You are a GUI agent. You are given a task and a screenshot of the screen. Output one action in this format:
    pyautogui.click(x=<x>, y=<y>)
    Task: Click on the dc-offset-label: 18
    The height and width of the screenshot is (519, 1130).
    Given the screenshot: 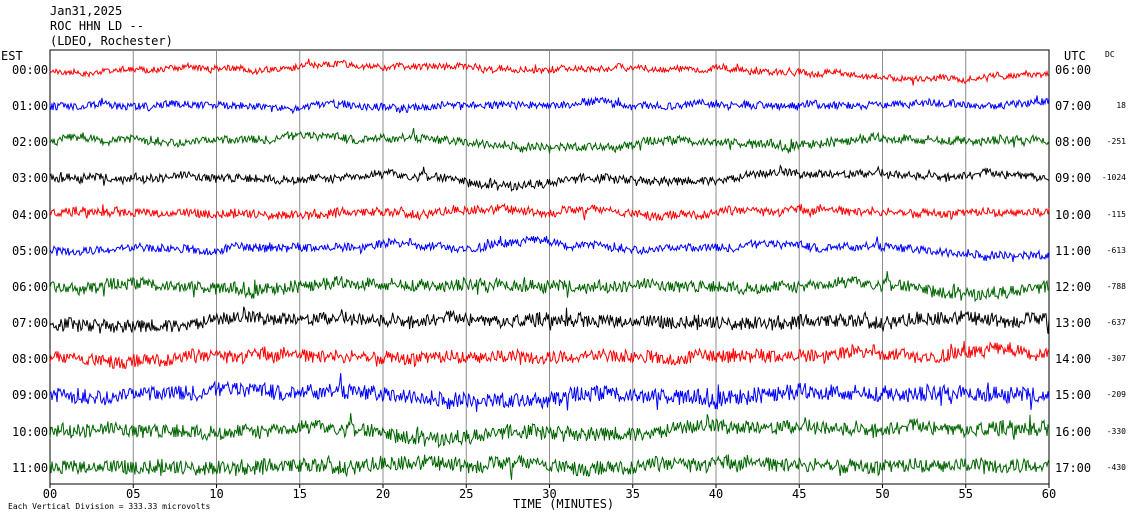 What is the action you would take?
    pyautogui.click(x=1121, y=106)
    